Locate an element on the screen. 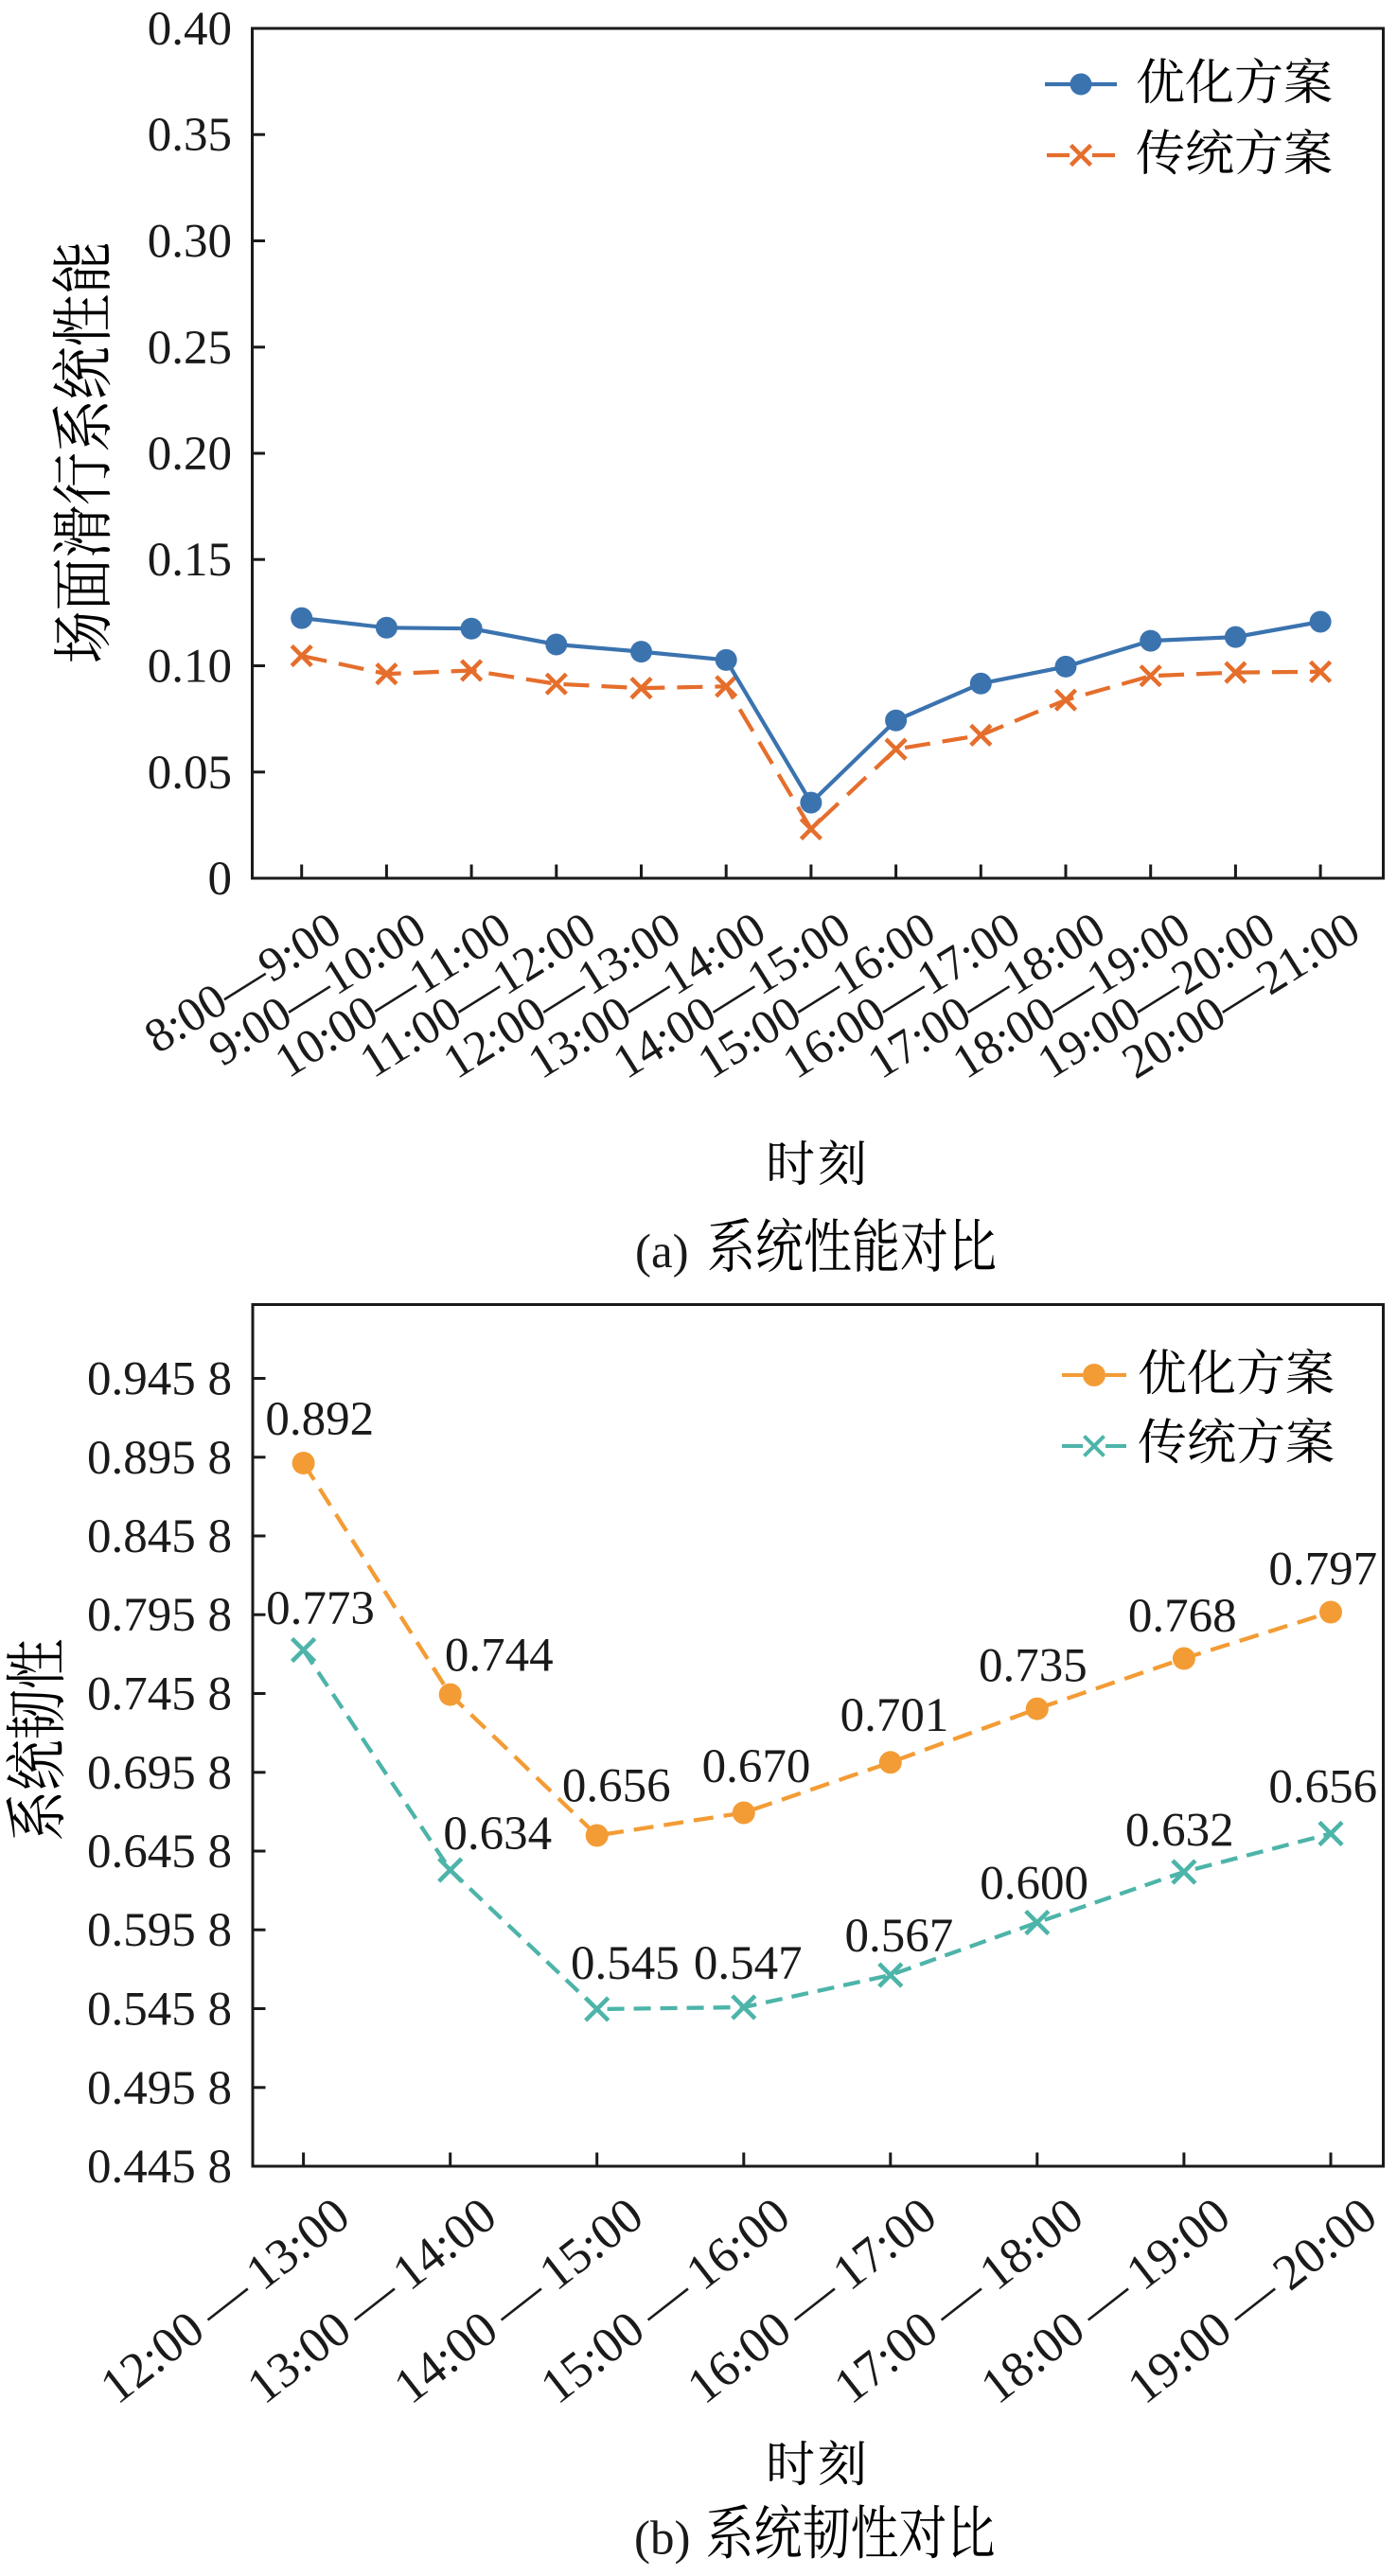  svg-text: 0.845 8 is located at coordinates (159, 1536).